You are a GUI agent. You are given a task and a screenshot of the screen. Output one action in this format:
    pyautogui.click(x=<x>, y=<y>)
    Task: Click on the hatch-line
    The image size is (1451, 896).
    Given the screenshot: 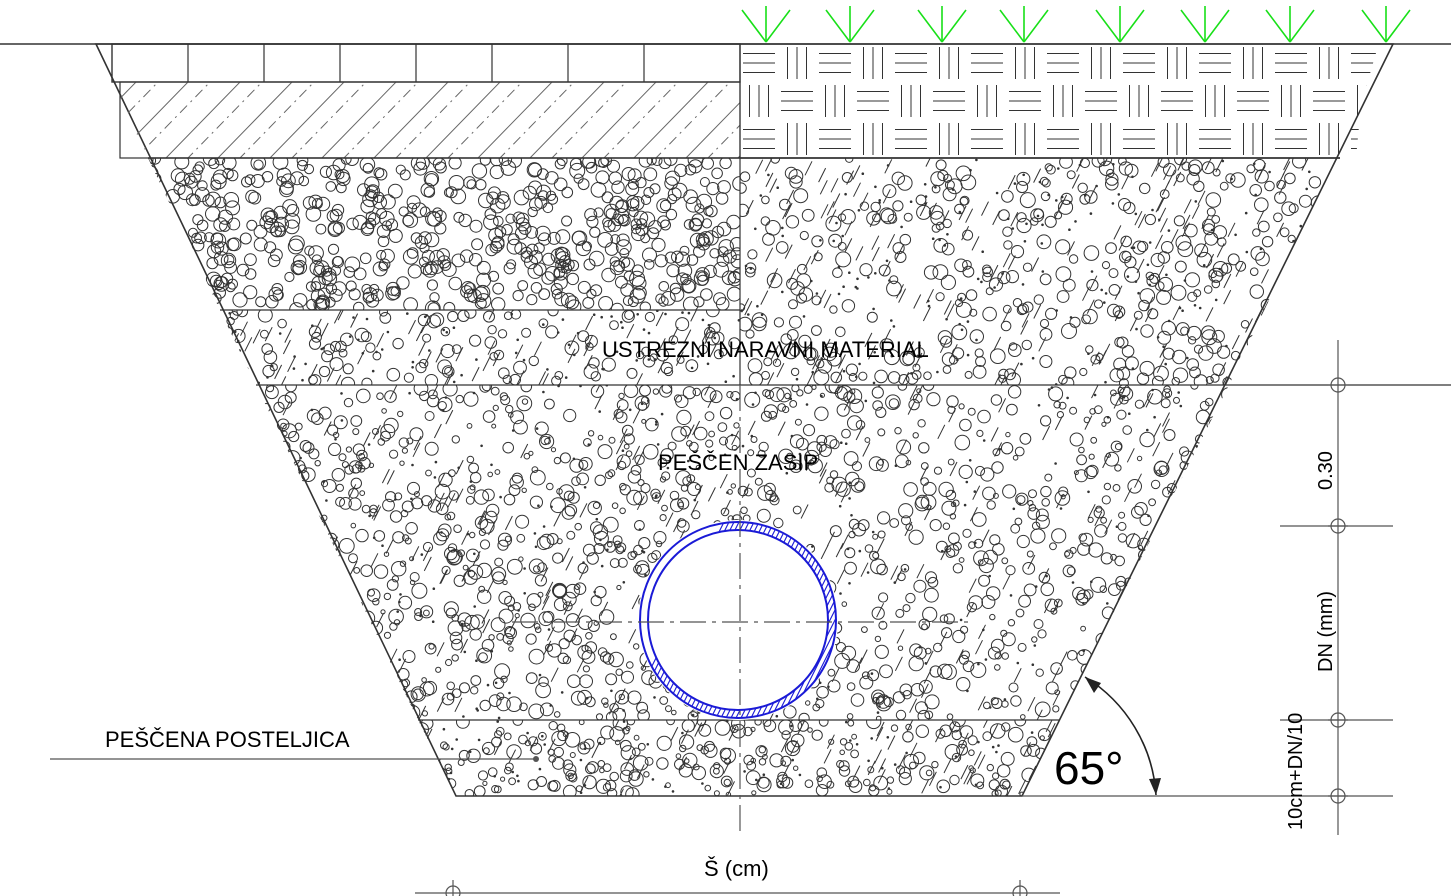 What is the action you would take?
    pyautogui.click(x=125, y=120)
    